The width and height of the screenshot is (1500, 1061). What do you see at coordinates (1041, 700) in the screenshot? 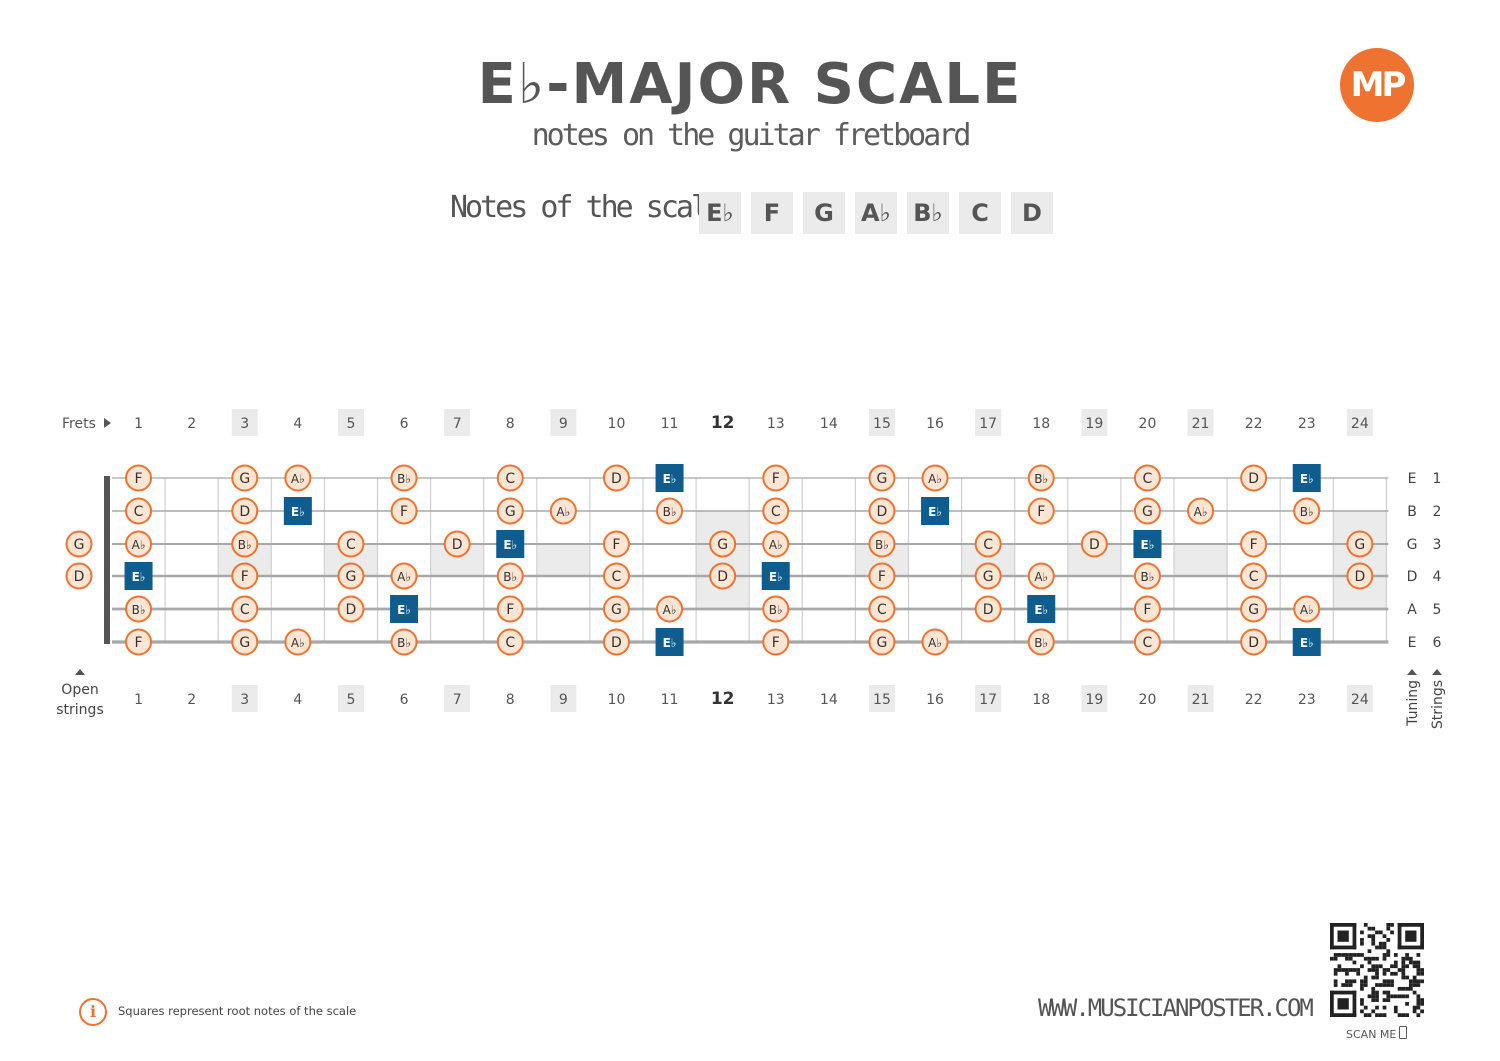
I see `fret-number: 18` at bounding box center [1041, 700].